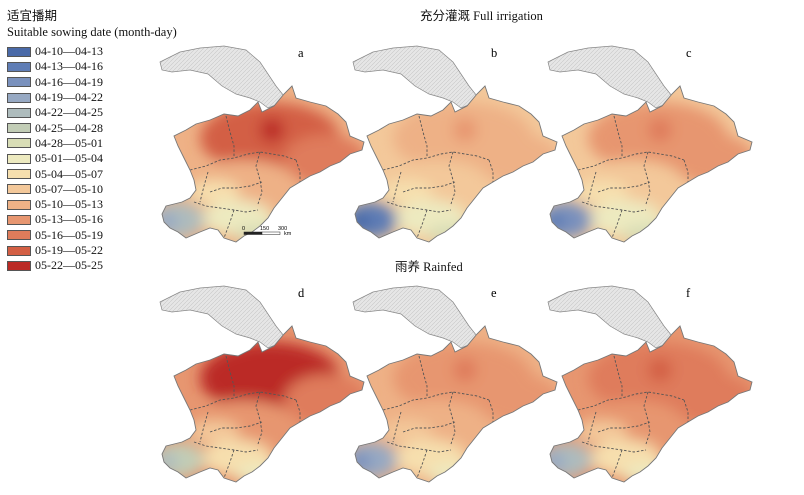 The width and height of the screenshot is (804, 495). I want to click on legend-label: 05-16—05-19, so click(69, 234).